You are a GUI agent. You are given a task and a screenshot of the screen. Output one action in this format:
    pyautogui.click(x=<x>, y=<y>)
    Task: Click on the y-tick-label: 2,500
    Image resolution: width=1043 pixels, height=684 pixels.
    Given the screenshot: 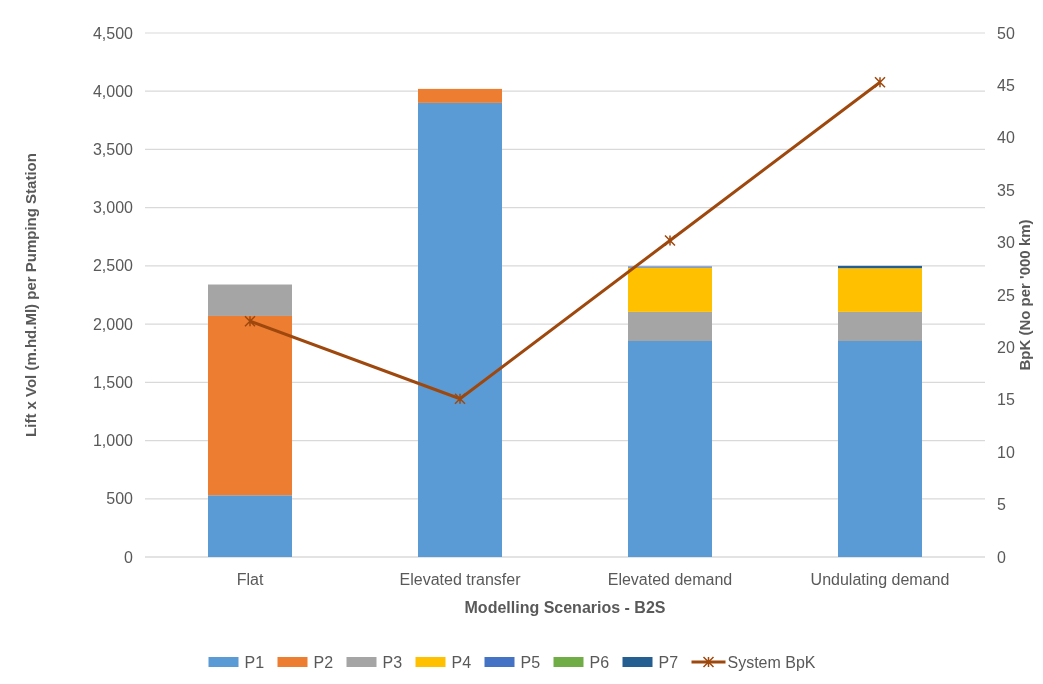 What is the action you would take?
    pyautogui.click(x=113, y=266)
    